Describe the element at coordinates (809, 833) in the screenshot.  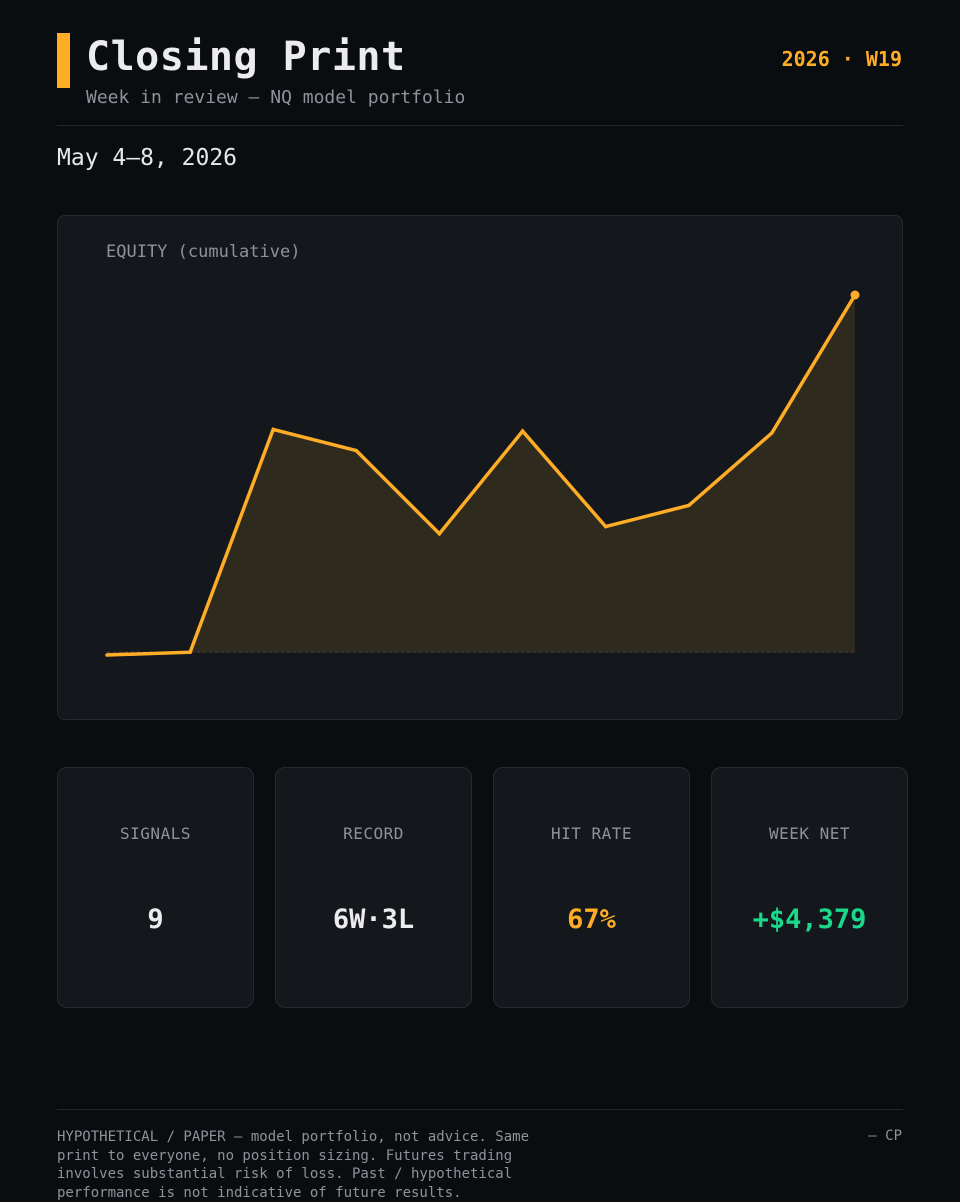
I see `stat-label: WEEK NET` at that location.